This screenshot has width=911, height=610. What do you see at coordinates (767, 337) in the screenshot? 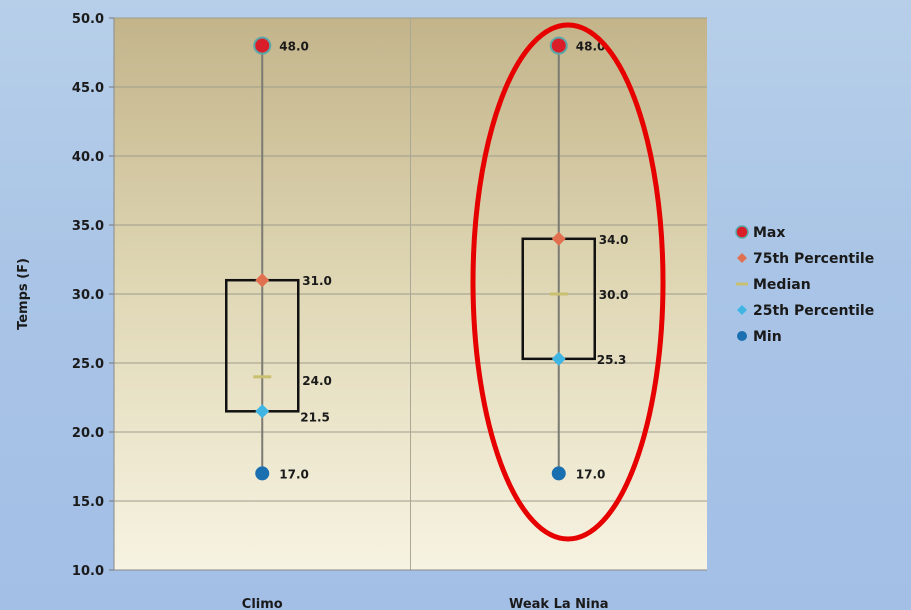
I see `legend-entry-label: Min` at bounding box center [767, 337].